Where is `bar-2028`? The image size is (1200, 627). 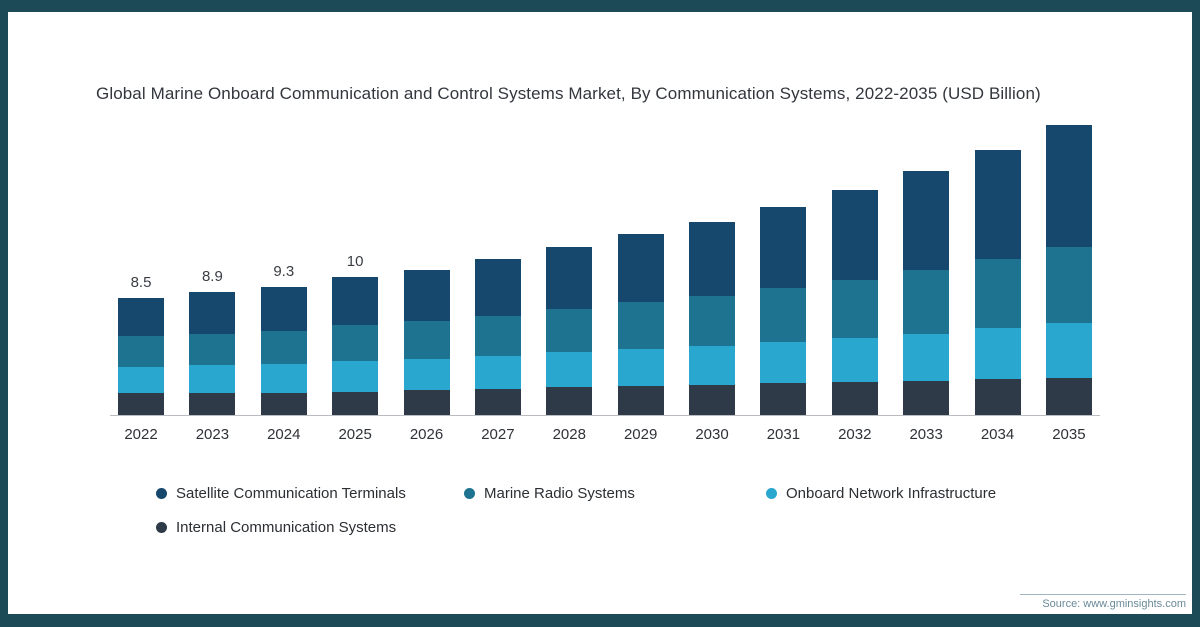
bar-2028 is located at coordinates (569, 330).